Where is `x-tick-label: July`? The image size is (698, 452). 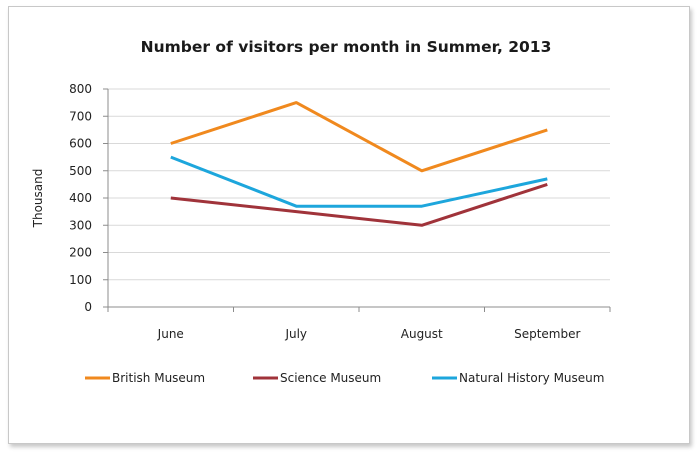 x-tick-label: July is located at coordinates (295, 334).